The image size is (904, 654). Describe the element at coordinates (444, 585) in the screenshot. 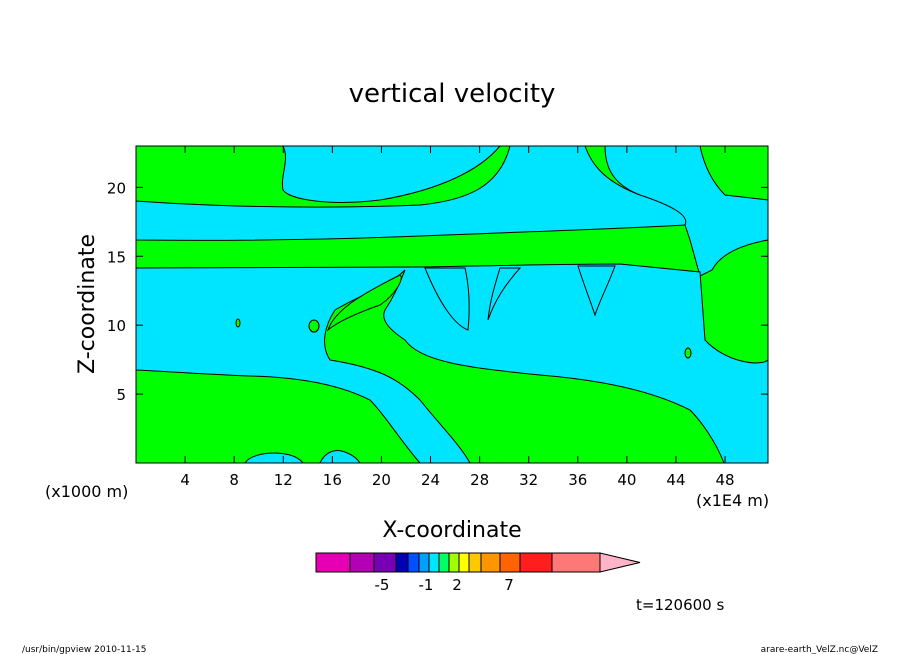

I see `colorbar-labels: -5 -1 2 7` at that location.